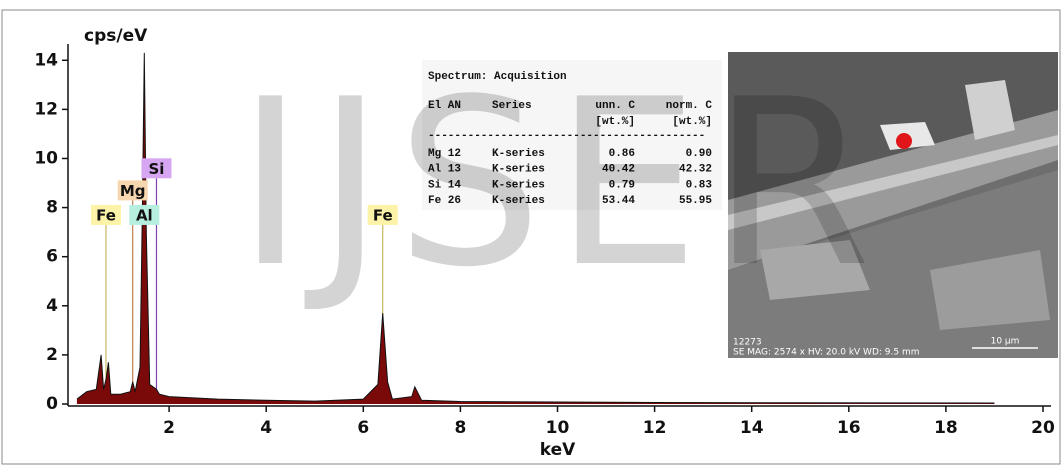 The width and height of the screenshot is (1064, 470). Describe the element at coordinates (1043, 428) in the screenshot. I see `x-tick-label: 20` at that location.